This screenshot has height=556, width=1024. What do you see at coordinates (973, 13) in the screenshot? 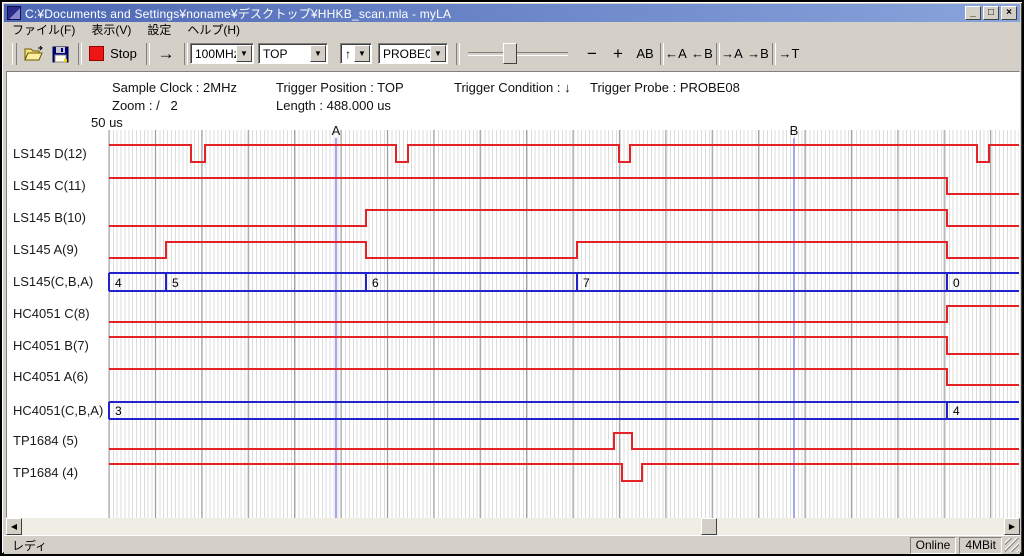
I see `minimize-button: _` at bounding box center [973, 13].